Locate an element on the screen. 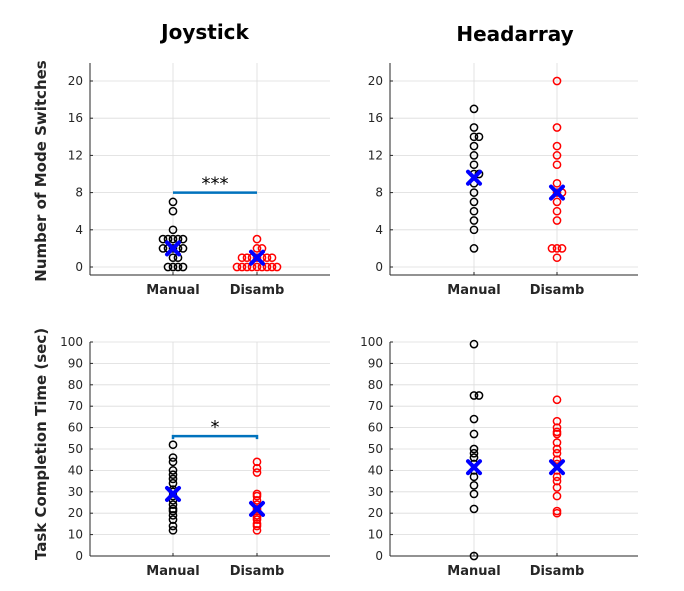  y-tick-label: 50 is located at coordinates (375, 449).